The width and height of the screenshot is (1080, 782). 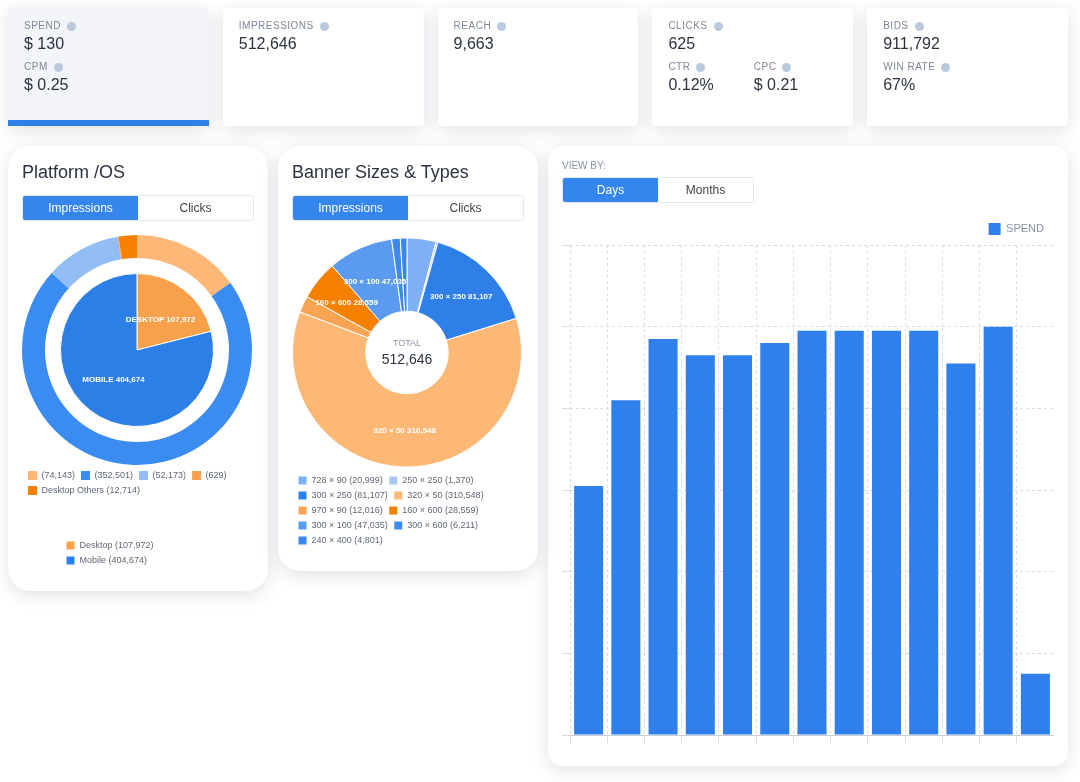 I want to click on legend-label: 300 × 600 (6,211), so click(x=442, y=524).